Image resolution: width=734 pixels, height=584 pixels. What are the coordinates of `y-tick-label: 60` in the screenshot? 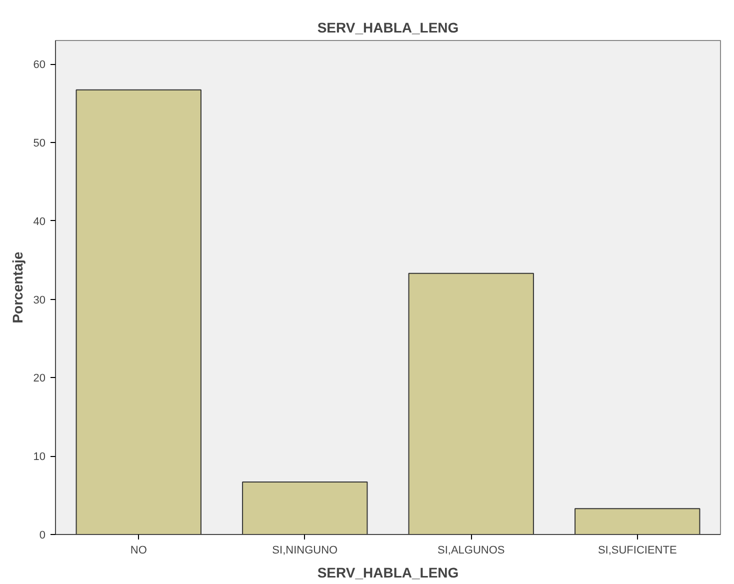 It's located at (39, 65).